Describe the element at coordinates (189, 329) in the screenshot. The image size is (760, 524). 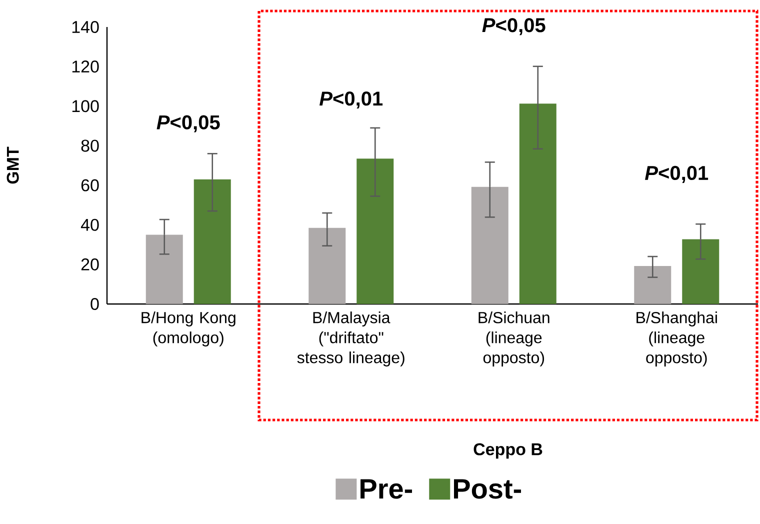
I see `x-tick-label: B/Hong Kong (omologo)` at that location.